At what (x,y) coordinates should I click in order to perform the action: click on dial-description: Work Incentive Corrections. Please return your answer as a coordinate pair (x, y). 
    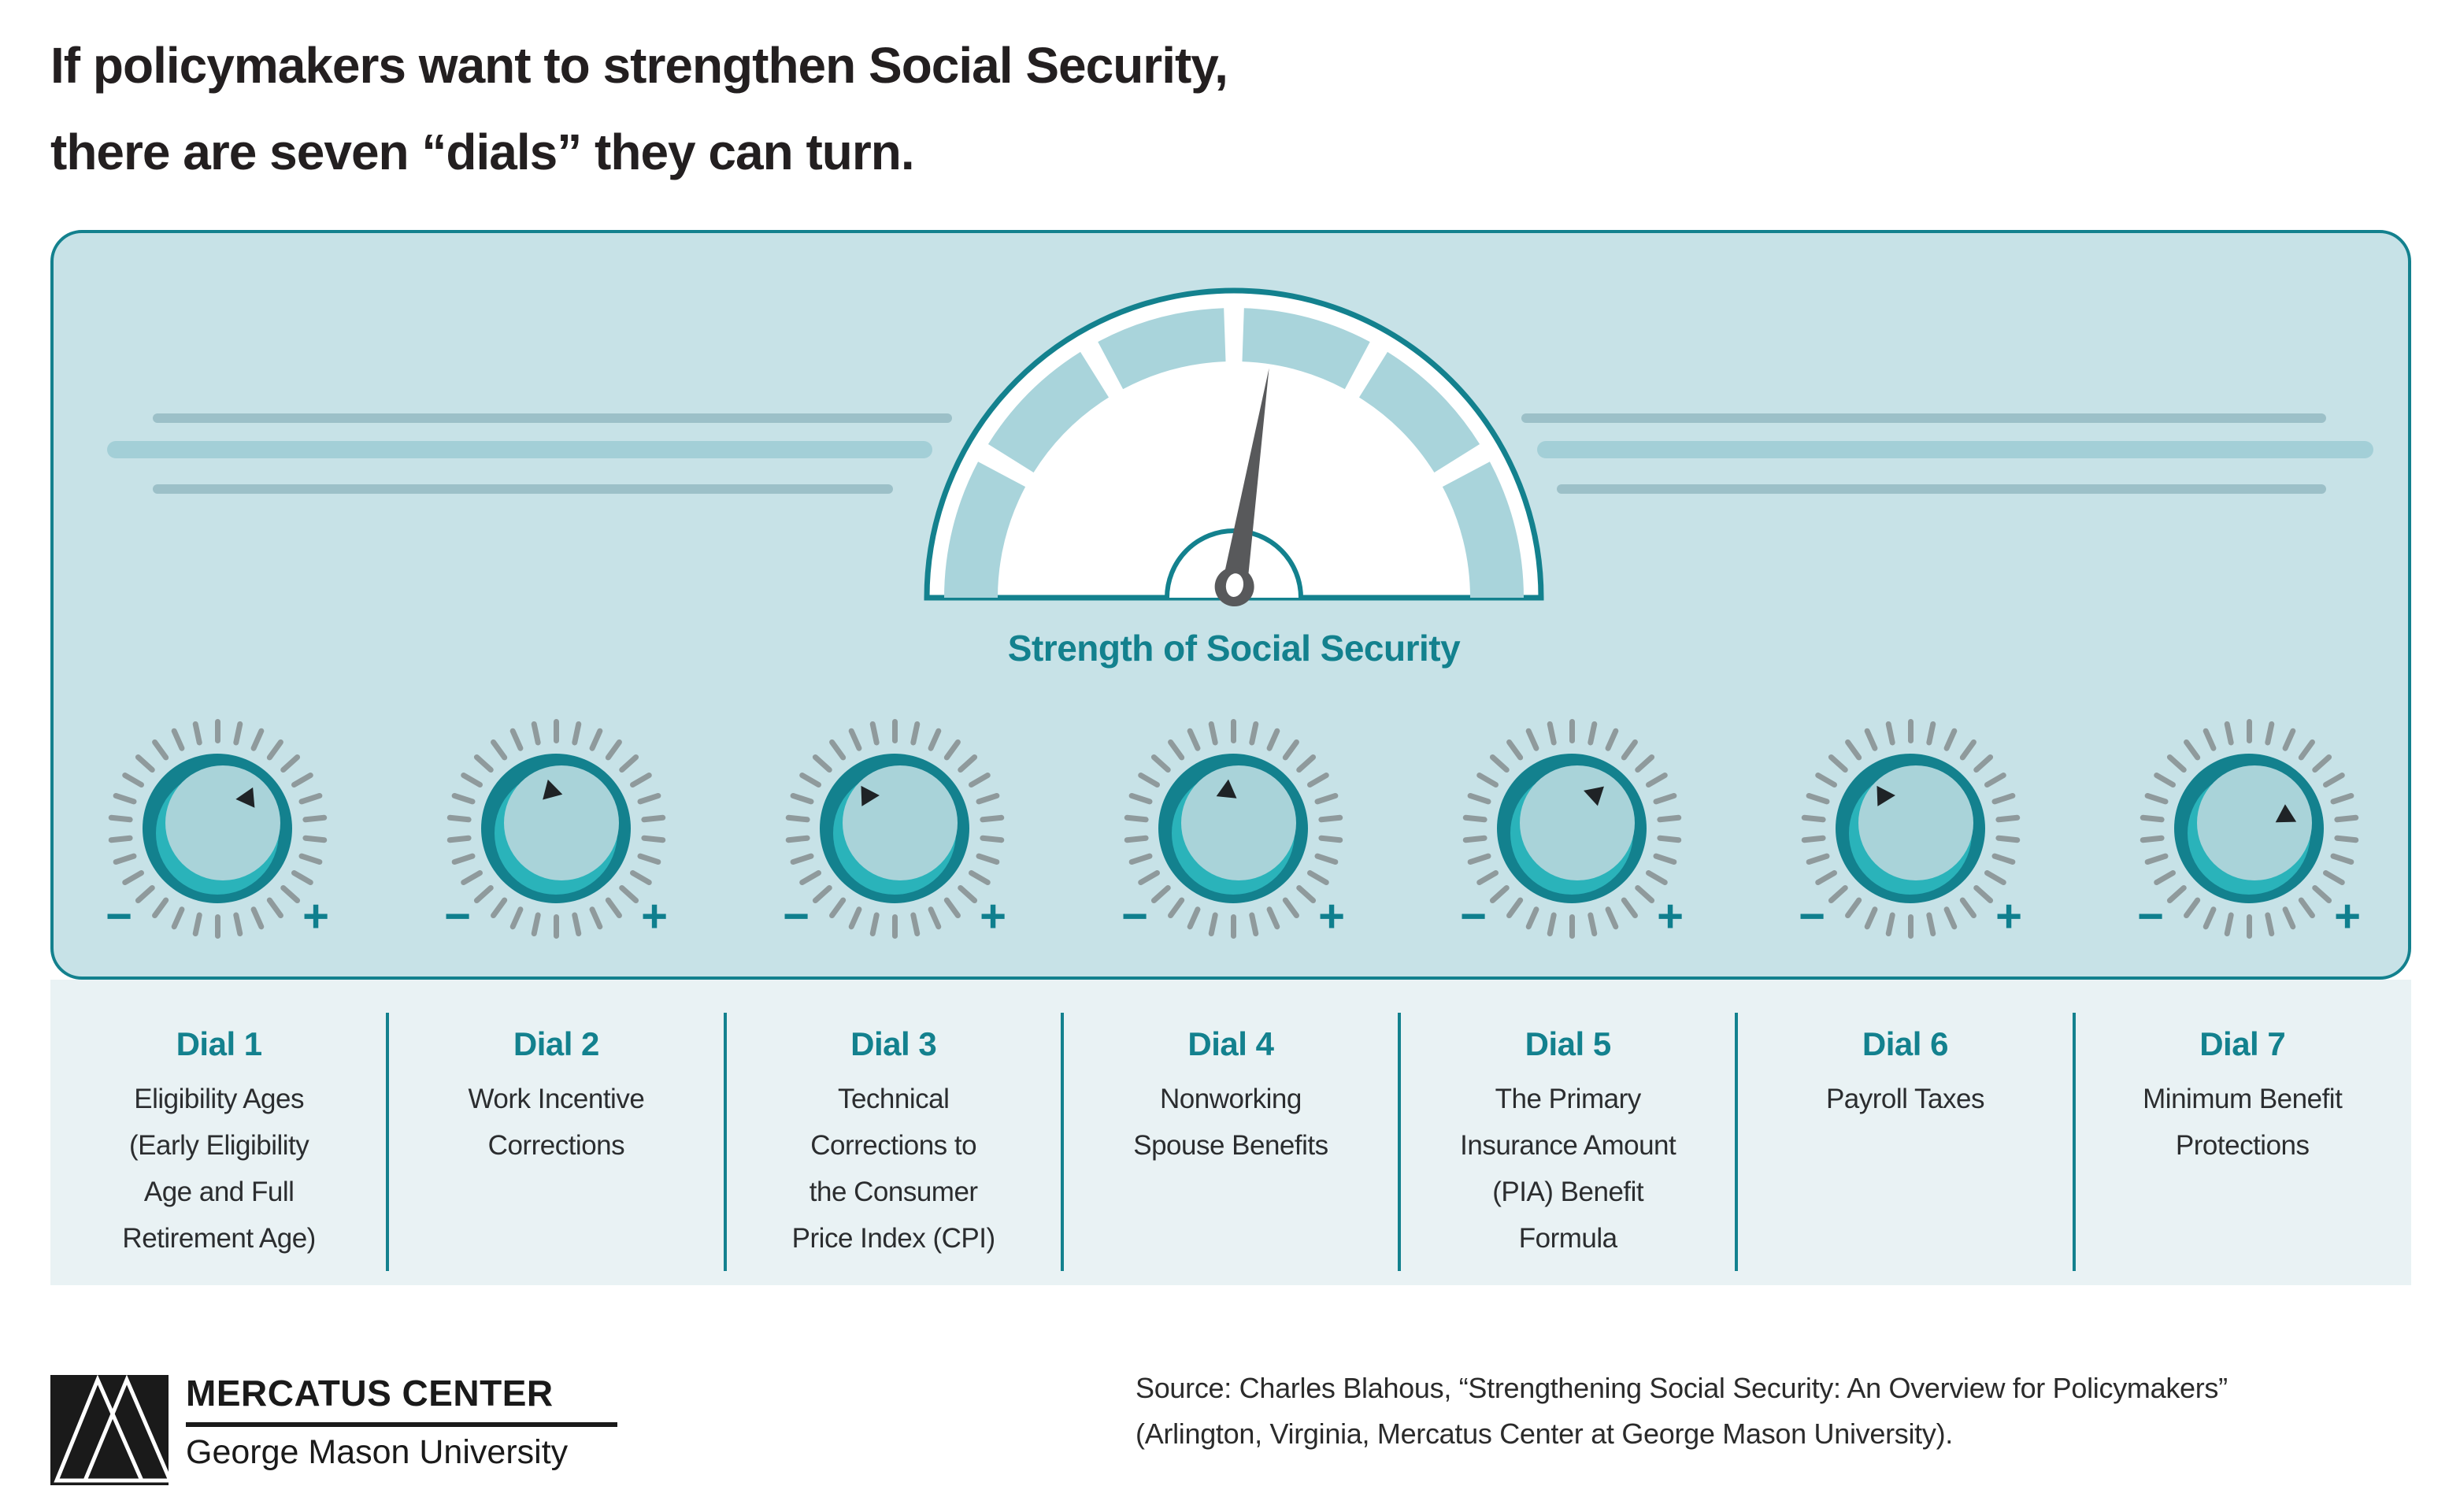
    Looking at the image, I should click on (556, 1122).